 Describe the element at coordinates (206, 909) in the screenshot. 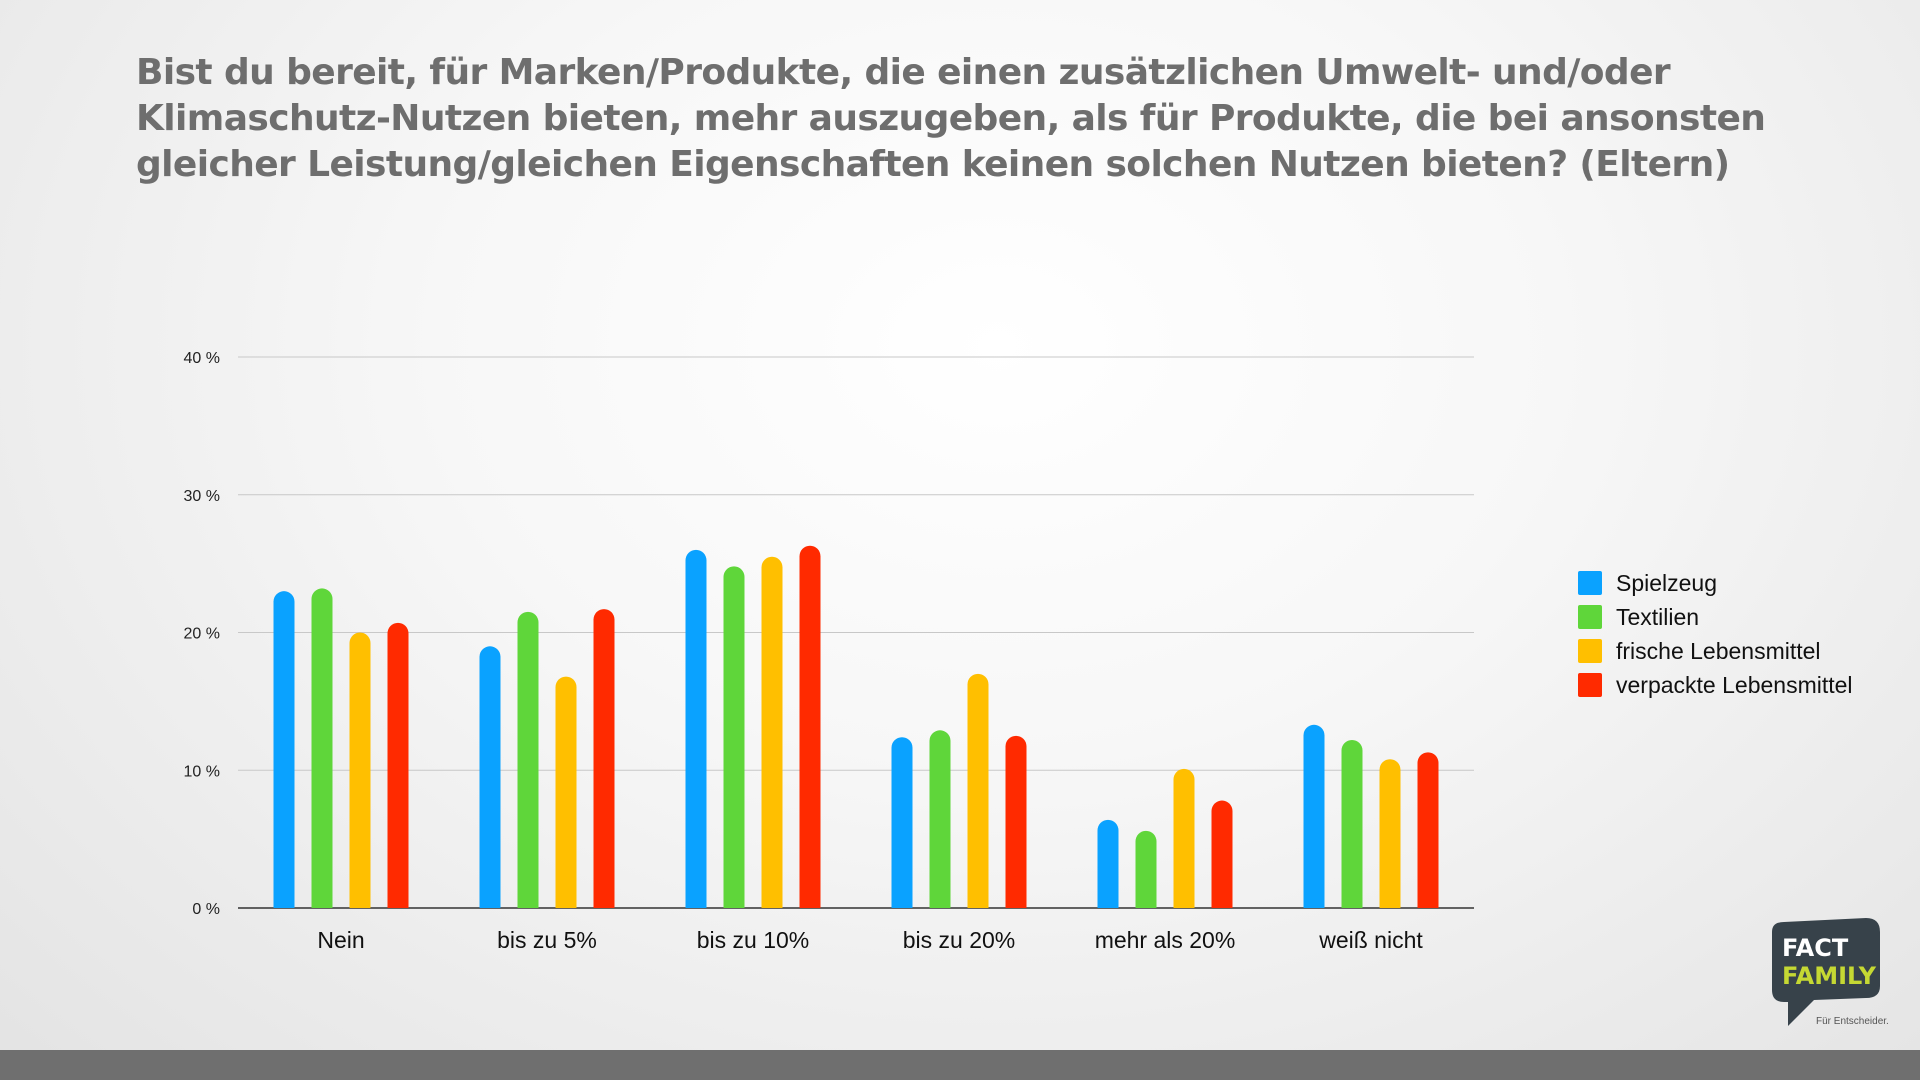

I see `y-tick-label: 0 %` at that location.